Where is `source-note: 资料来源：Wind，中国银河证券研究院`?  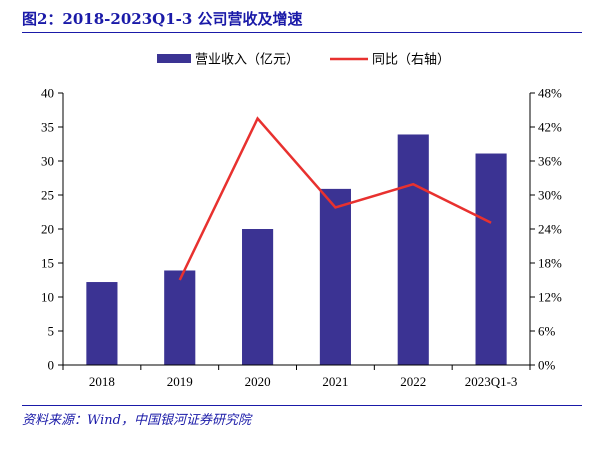 source-note: 资料来源：Wind，中国银河证券研究院 is located at coordinates (136, 420).